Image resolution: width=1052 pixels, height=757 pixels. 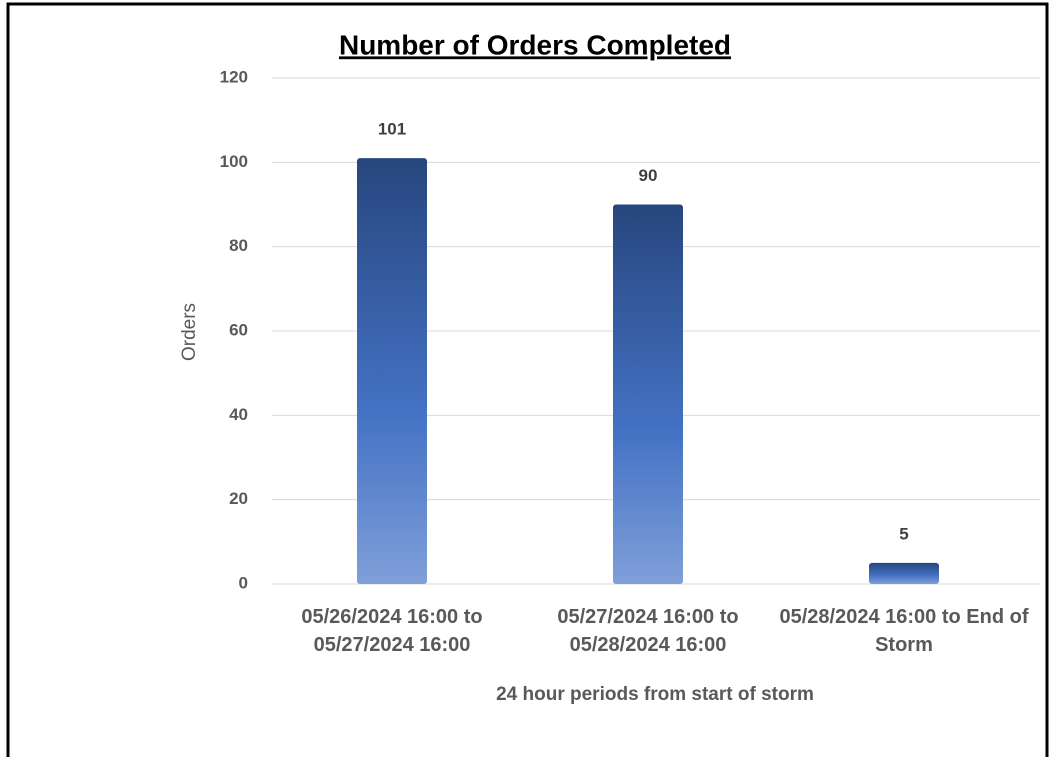 What do you see at coordinates (648, 631) in the screenshot?
I see `x-tick-label: 05/27/2024 16:00 to 05/28/2024 16:00` at bounding box center [648, 631].